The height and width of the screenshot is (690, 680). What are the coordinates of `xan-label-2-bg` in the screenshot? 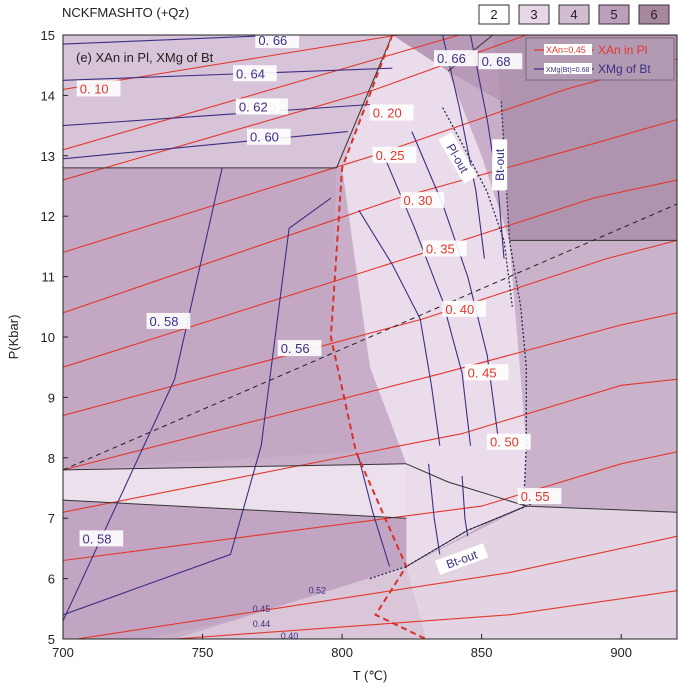 It's located at (391, 112).